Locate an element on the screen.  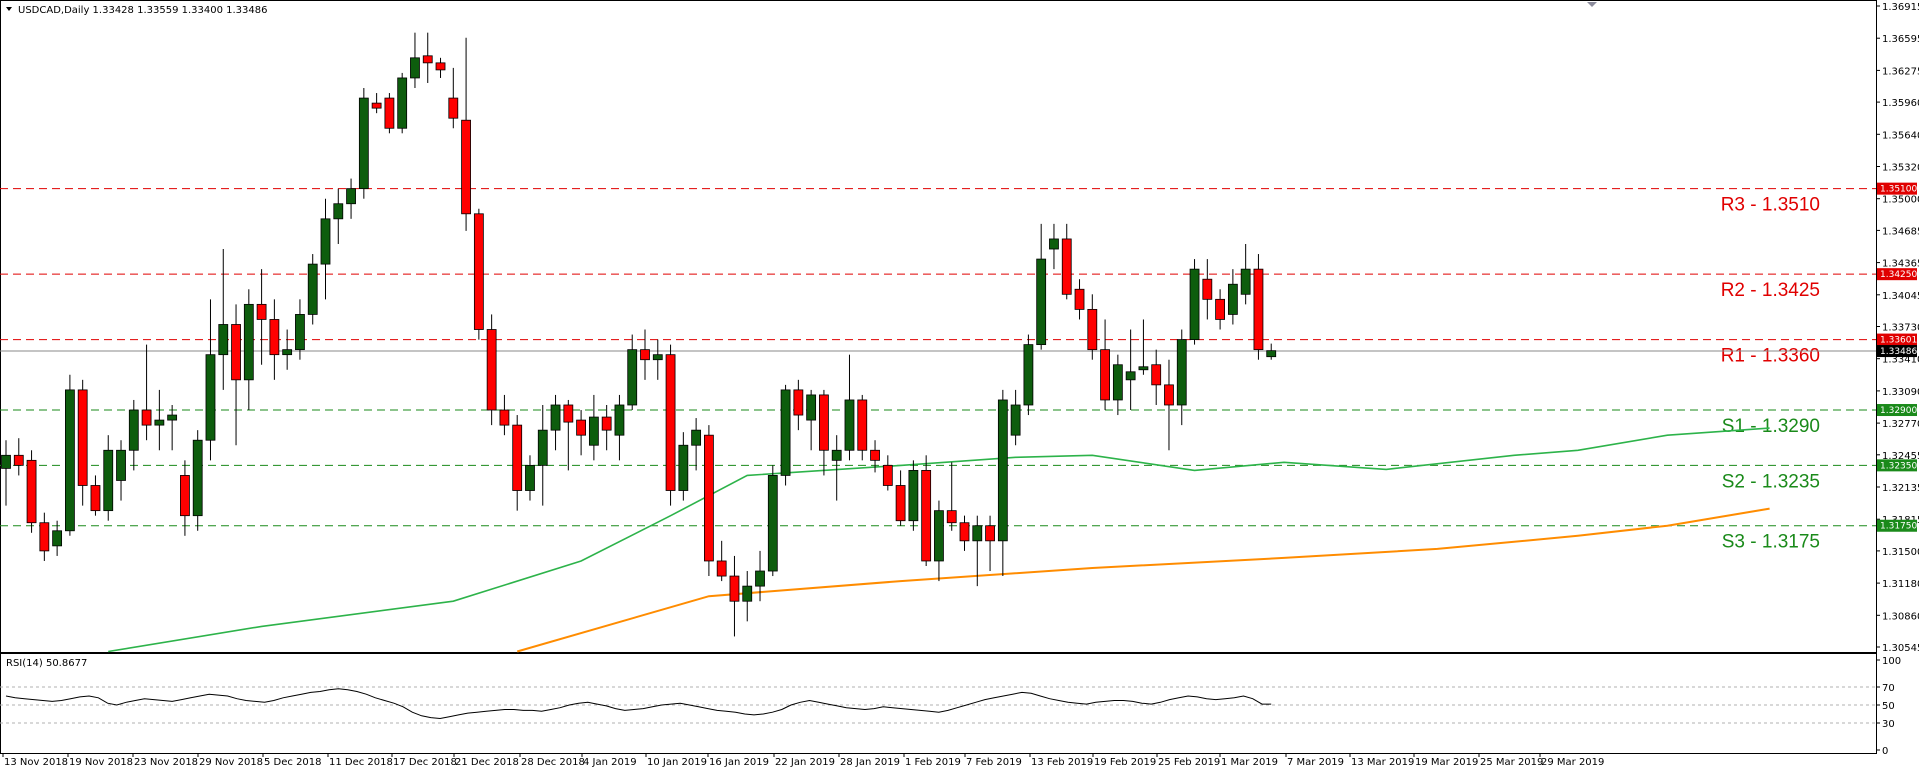
y-tick-label: 1.33730 is located at coordinates (1900, 328).